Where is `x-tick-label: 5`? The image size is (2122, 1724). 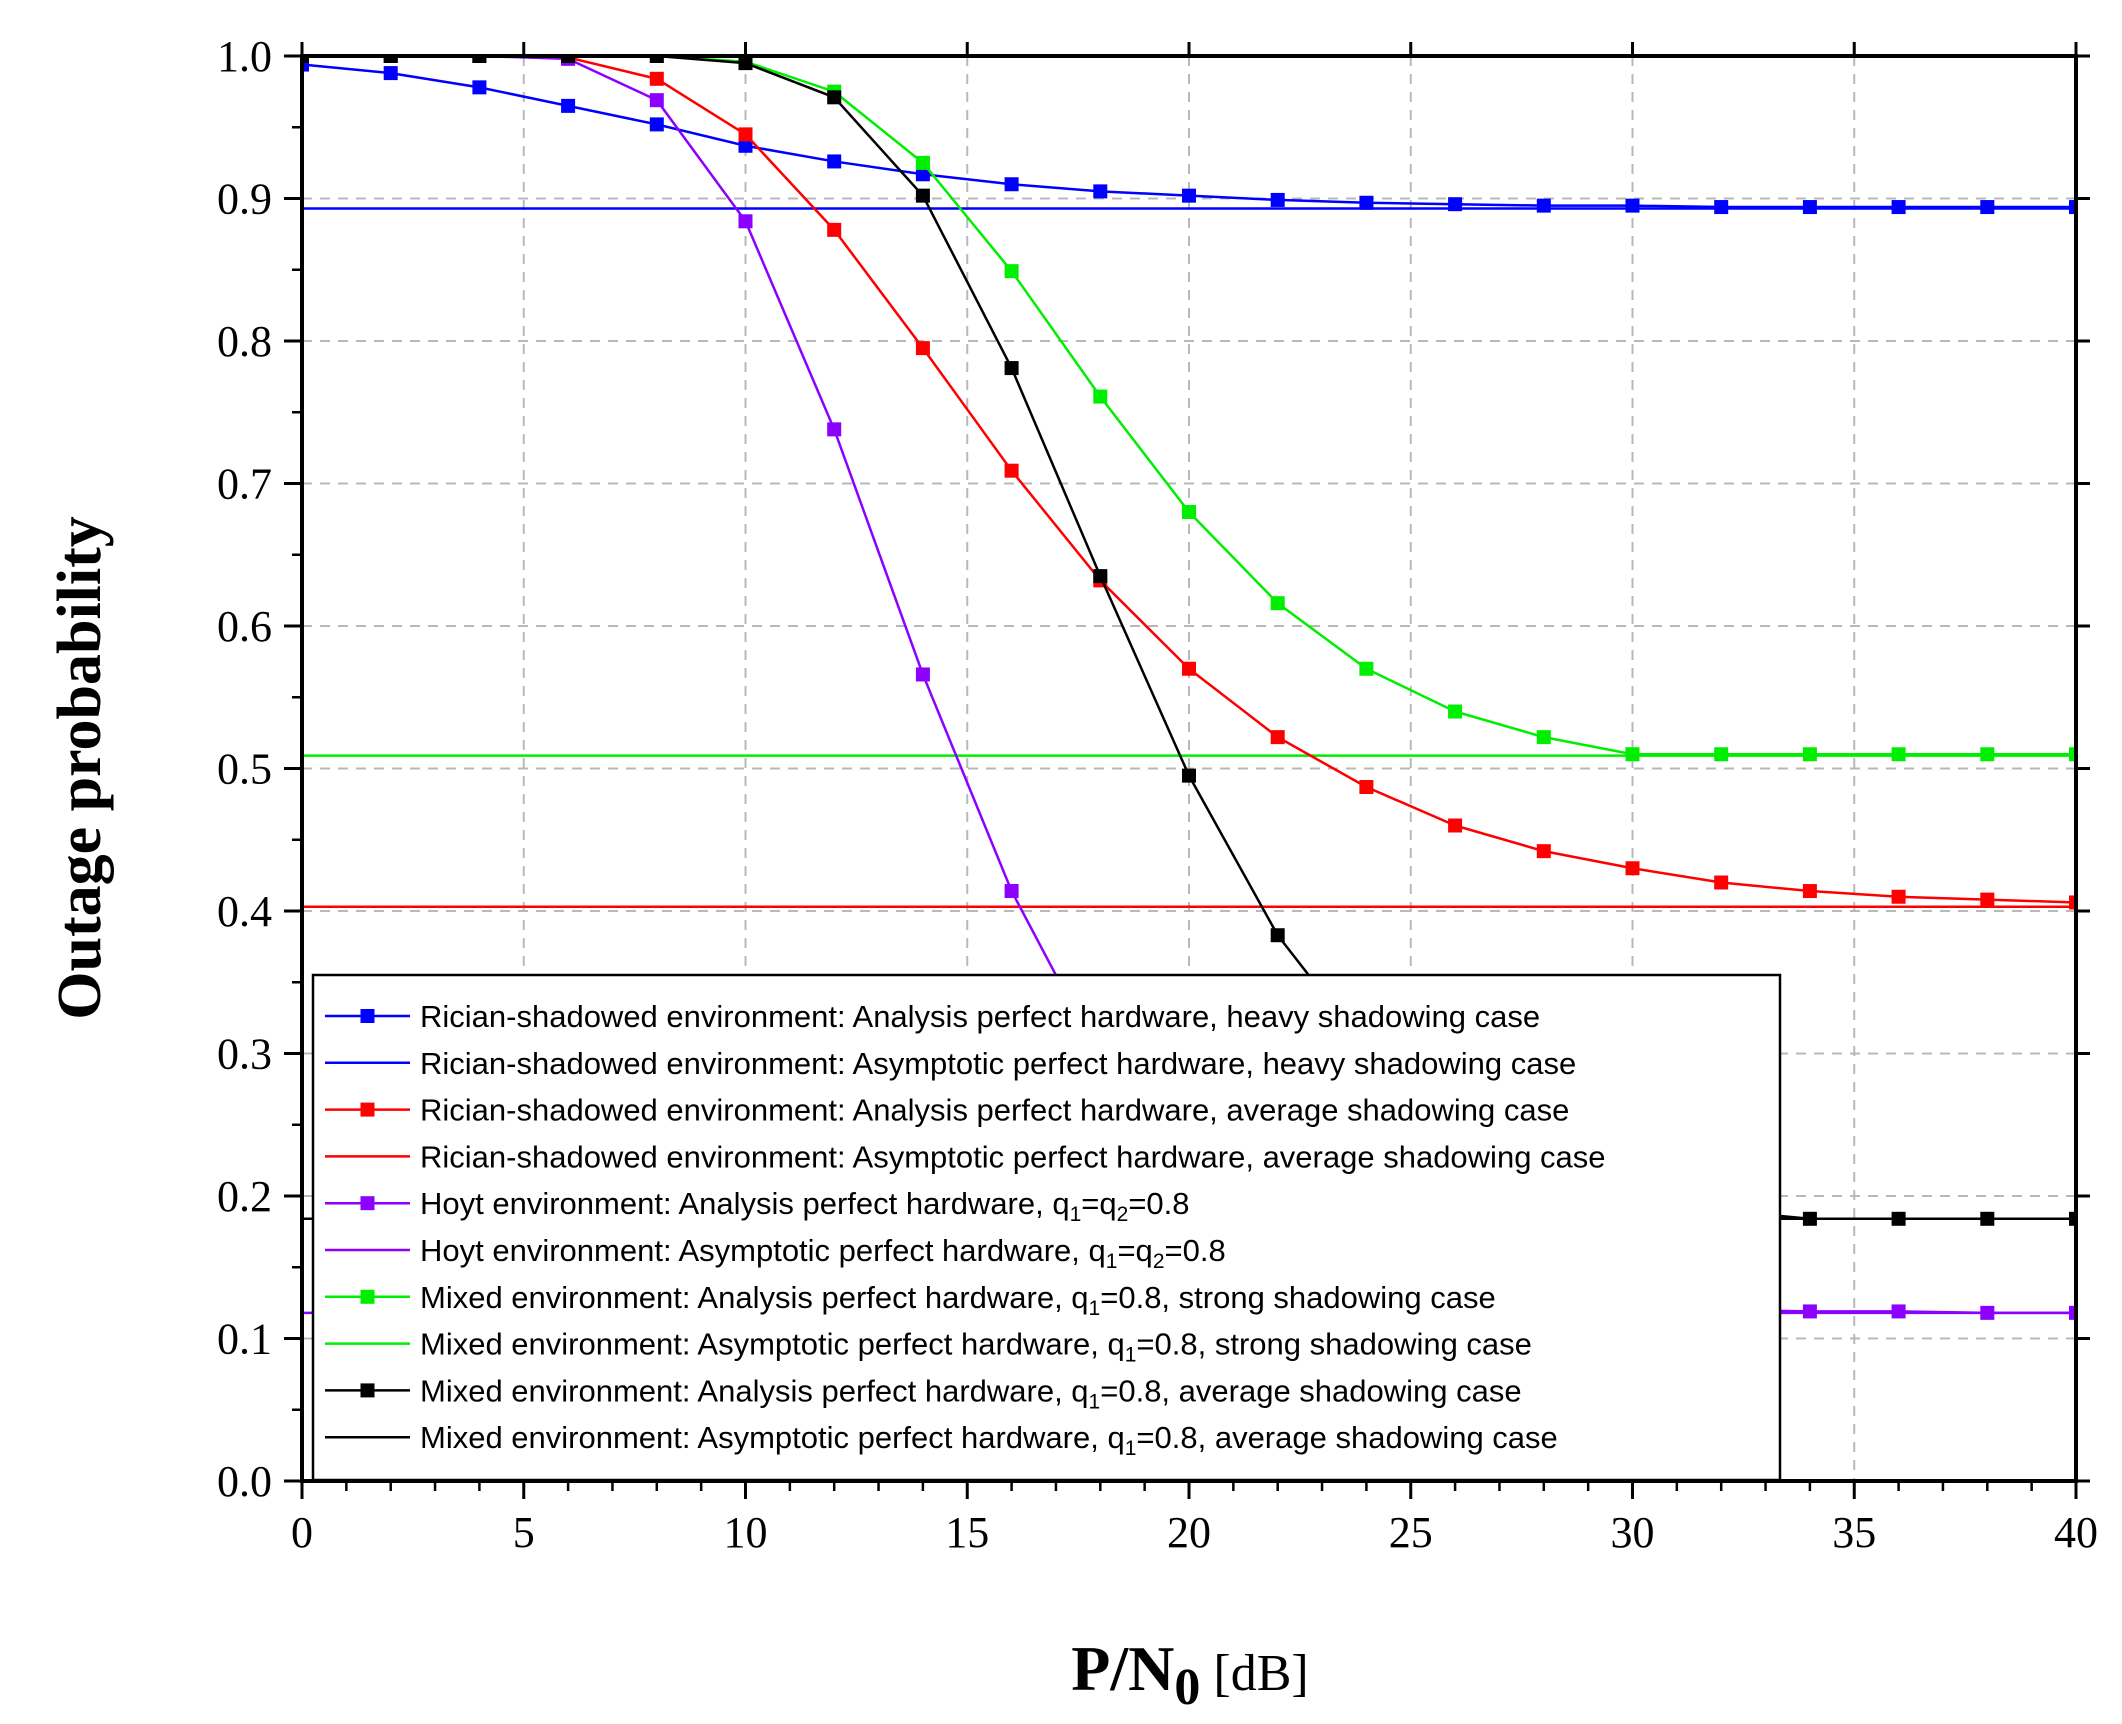
x-tick-label: 5 is located at coordinates (524, 1532).